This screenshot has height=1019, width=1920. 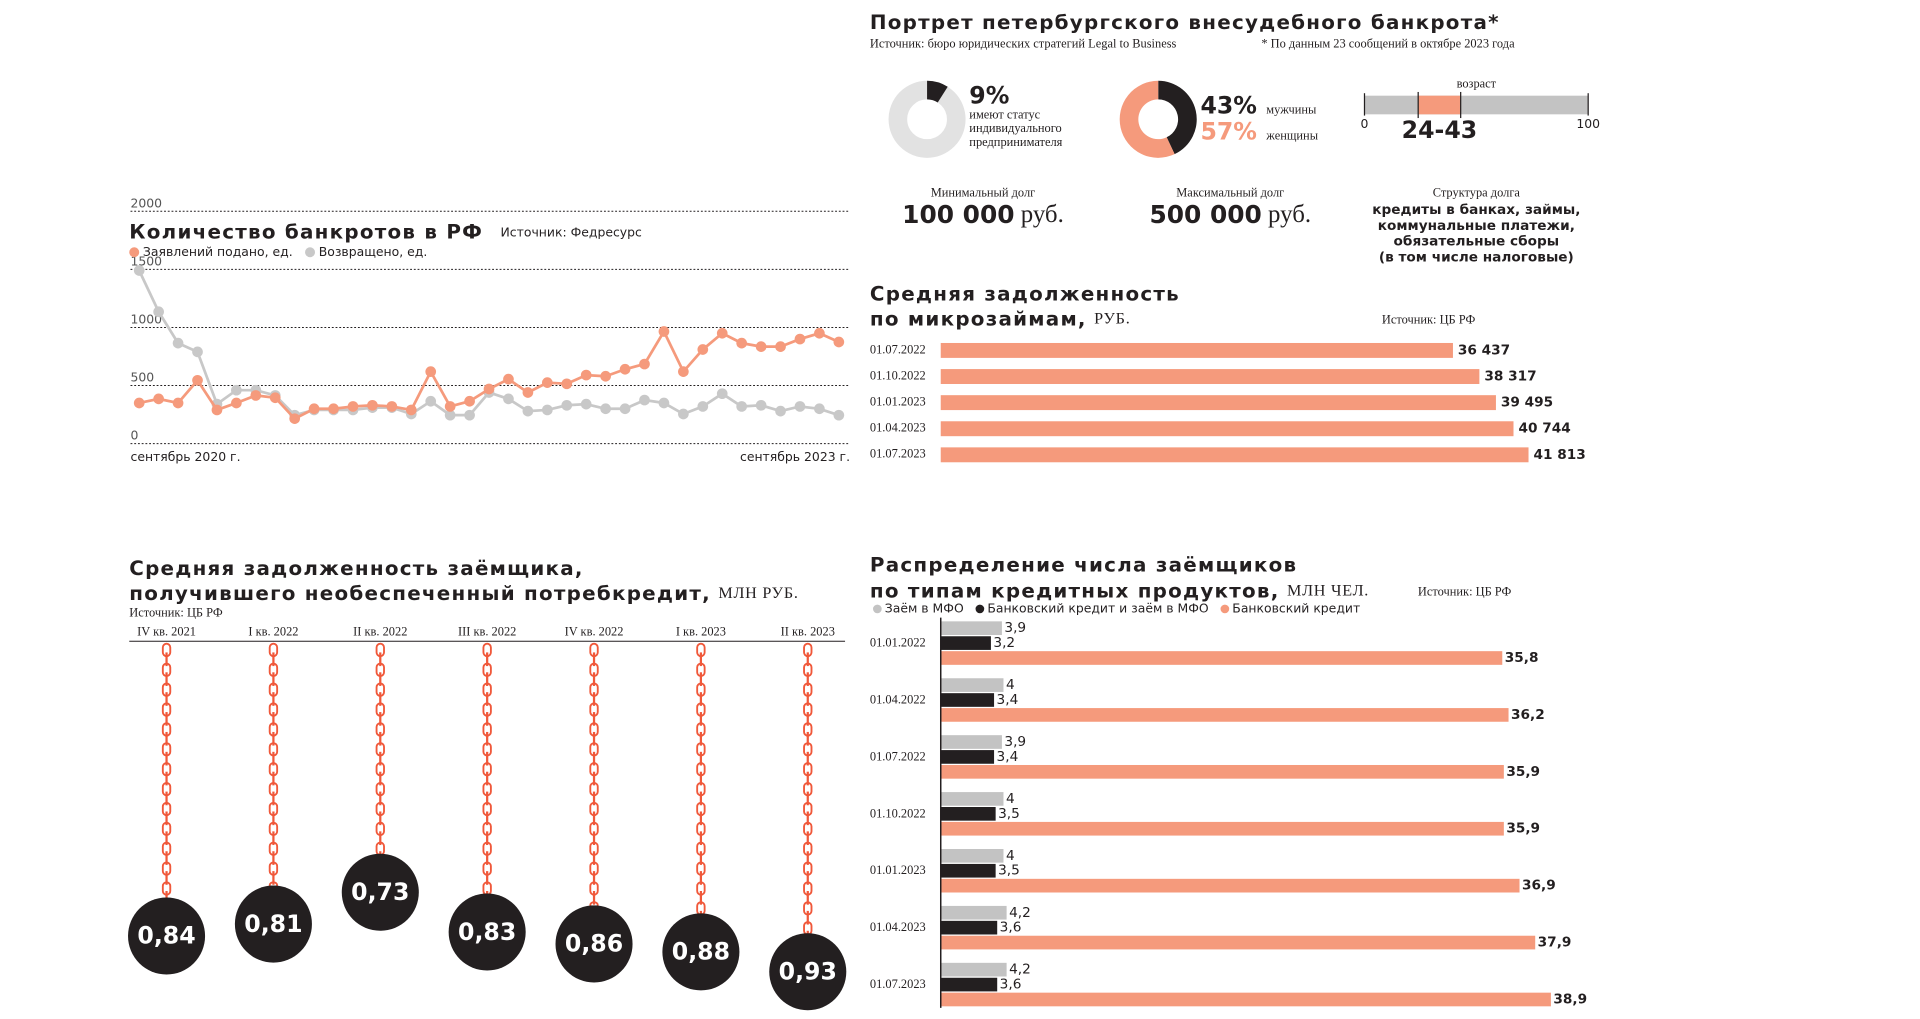 What do you see at coordinates (795, 456) in the screenshot?
I see `x-tick-label: сентябрь 2023 г.` at bounding box center [795, 456].